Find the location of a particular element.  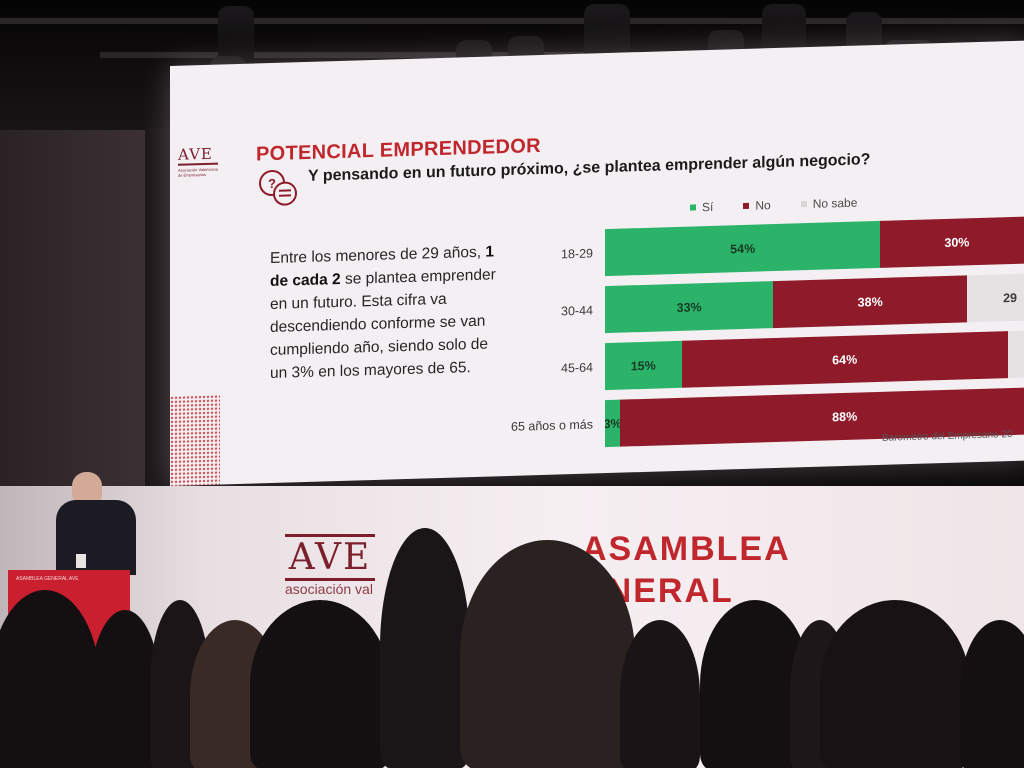

bar-value-label: 33% is located at coordinates (689, 307).